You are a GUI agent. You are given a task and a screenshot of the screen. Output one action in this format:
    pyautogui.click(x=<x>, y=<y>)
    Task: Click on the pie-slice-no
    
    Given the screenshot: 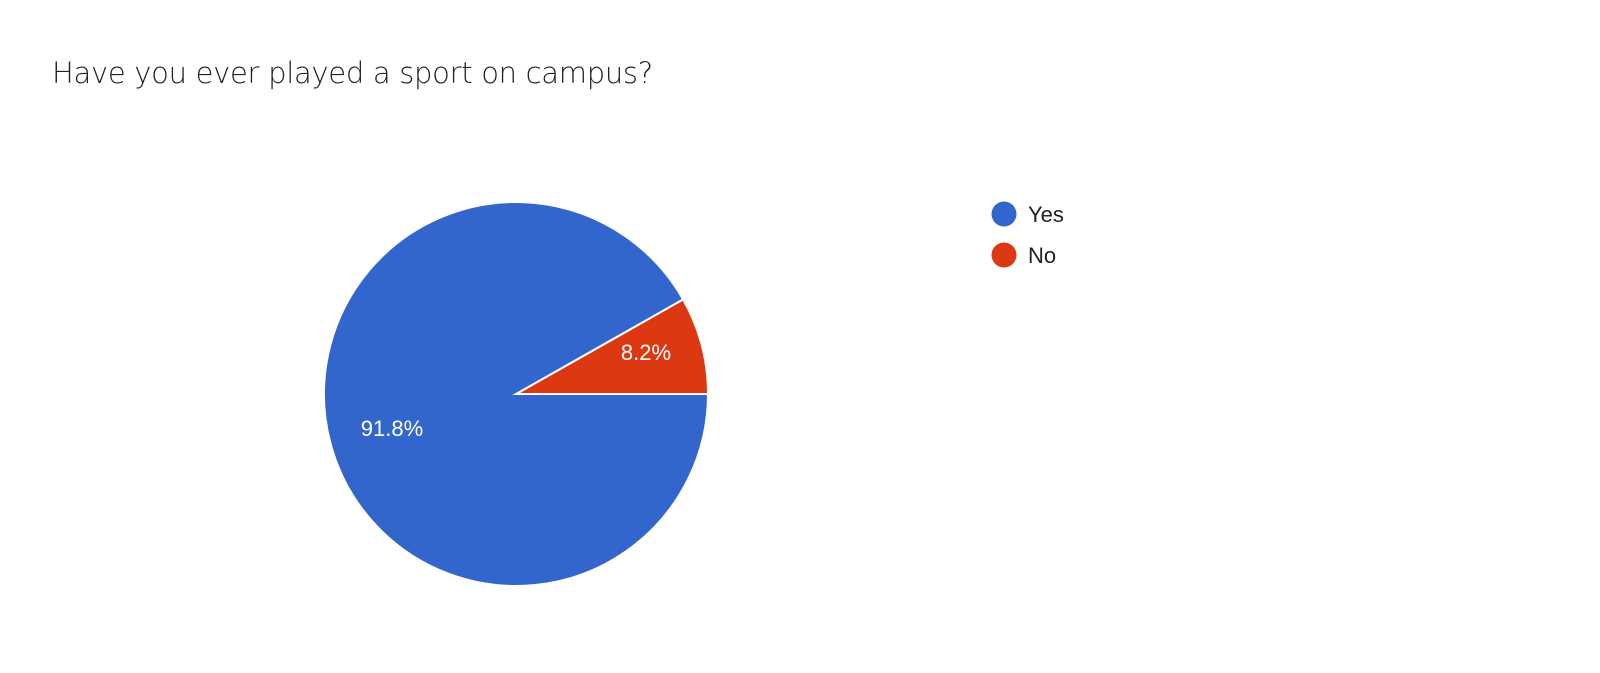 What is the action you would take?
    pyautogui.click(x=611, y=346)
    